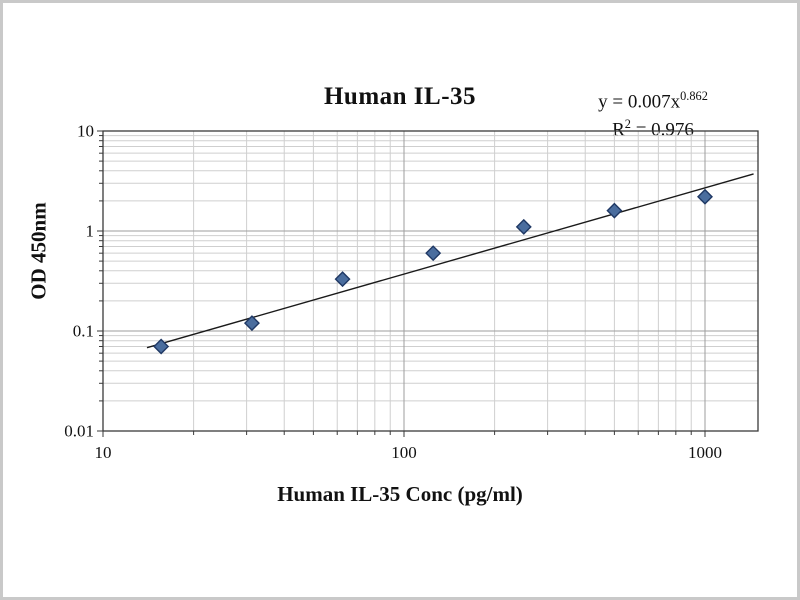 This screenshot has height=600, width=800. What do you see at coordinates (90, 231) in the screenshot?
I see `y-tick-label: 1` at bounding box center [90, 231].